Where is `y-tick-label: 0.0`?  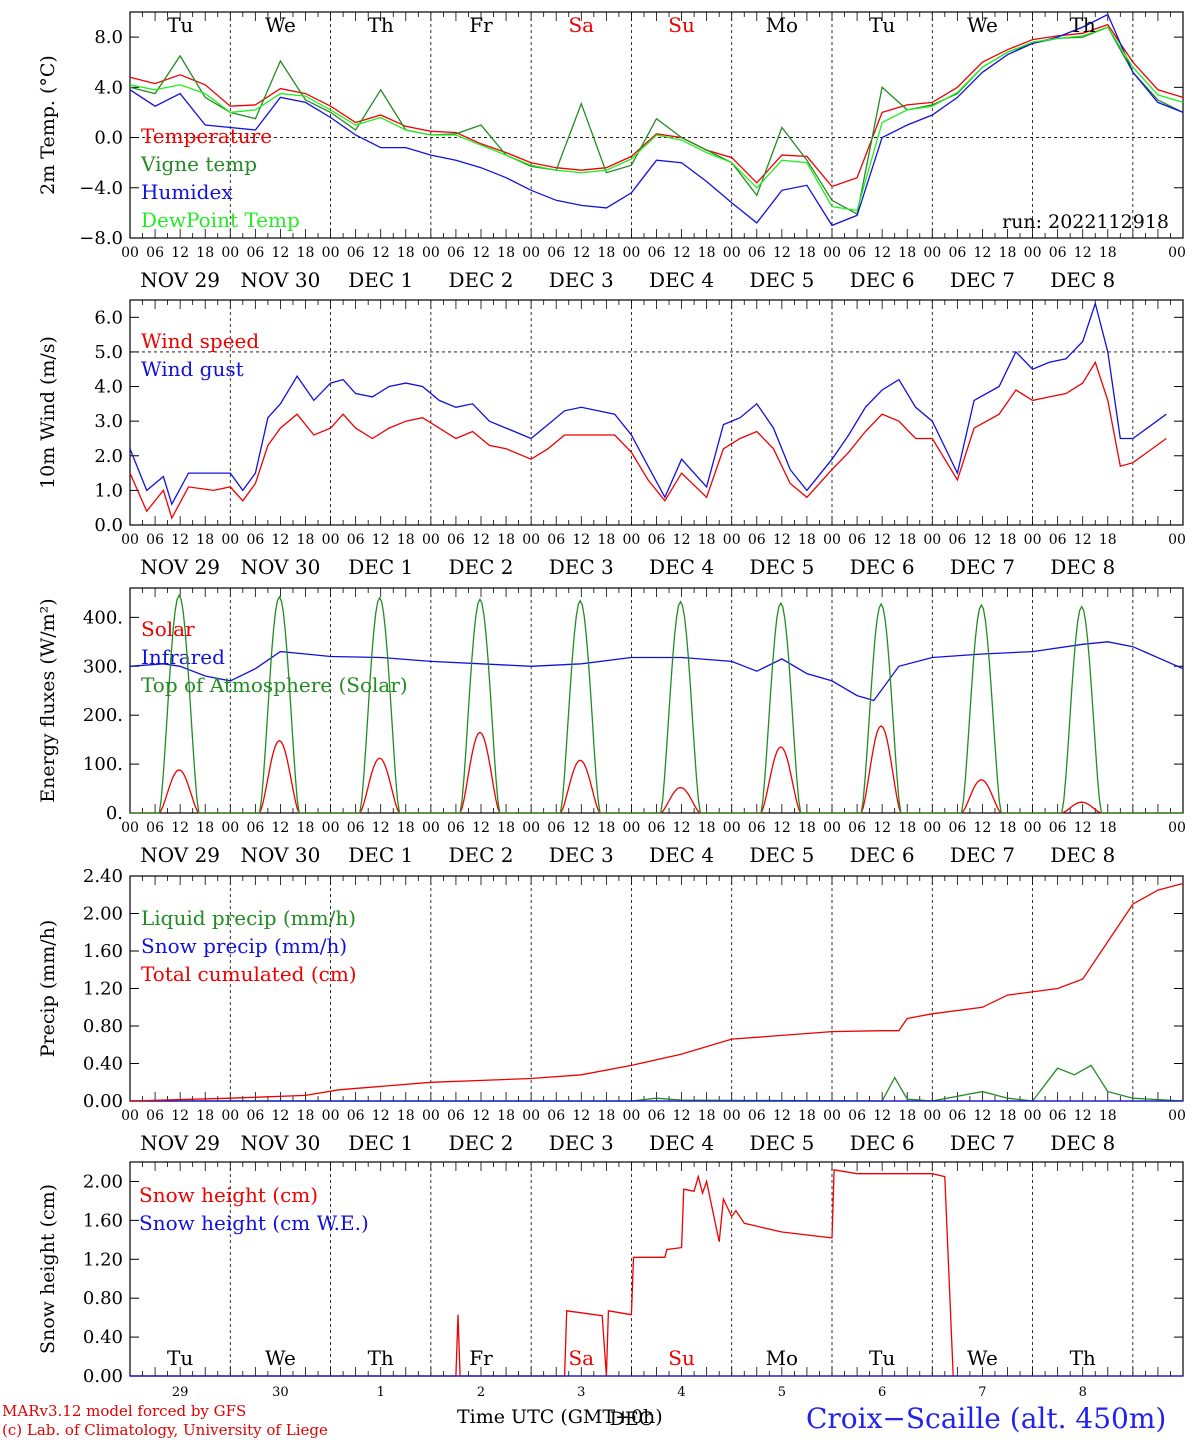 y-tick-label: 0.0 is located at coordinates (108, 525).